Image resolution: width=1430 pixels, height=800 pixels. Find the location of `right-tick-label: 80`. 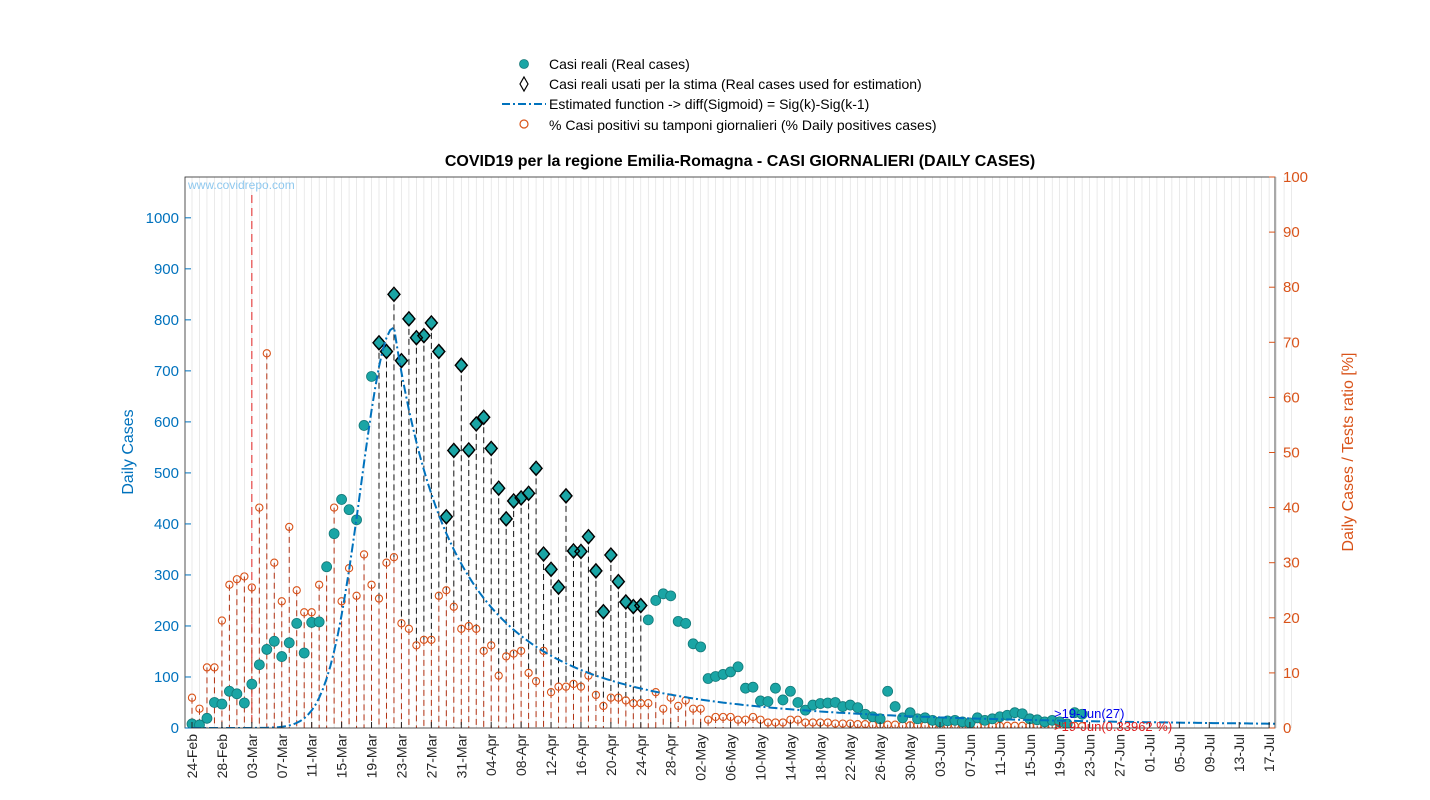

right-tick-label: 80 is located at coordinates (1291, 287).